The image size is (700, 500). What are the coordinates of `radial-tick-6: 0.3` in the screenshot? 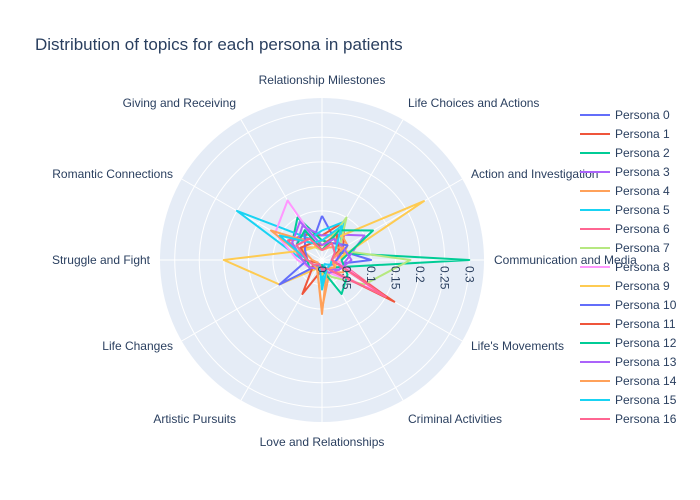 It's located at (469, 274).